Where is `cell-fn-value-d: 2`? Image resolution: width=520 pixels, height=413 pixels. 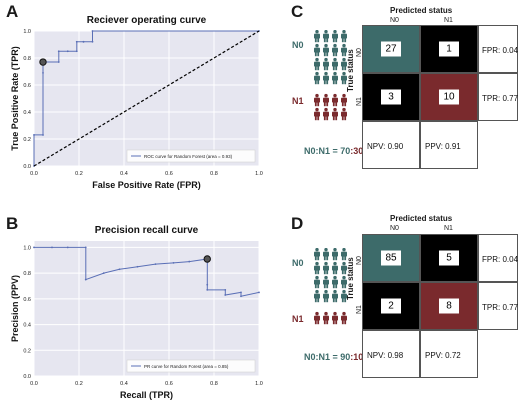
cell-fn-value-d: 2 is located at coordinates (391, 306).